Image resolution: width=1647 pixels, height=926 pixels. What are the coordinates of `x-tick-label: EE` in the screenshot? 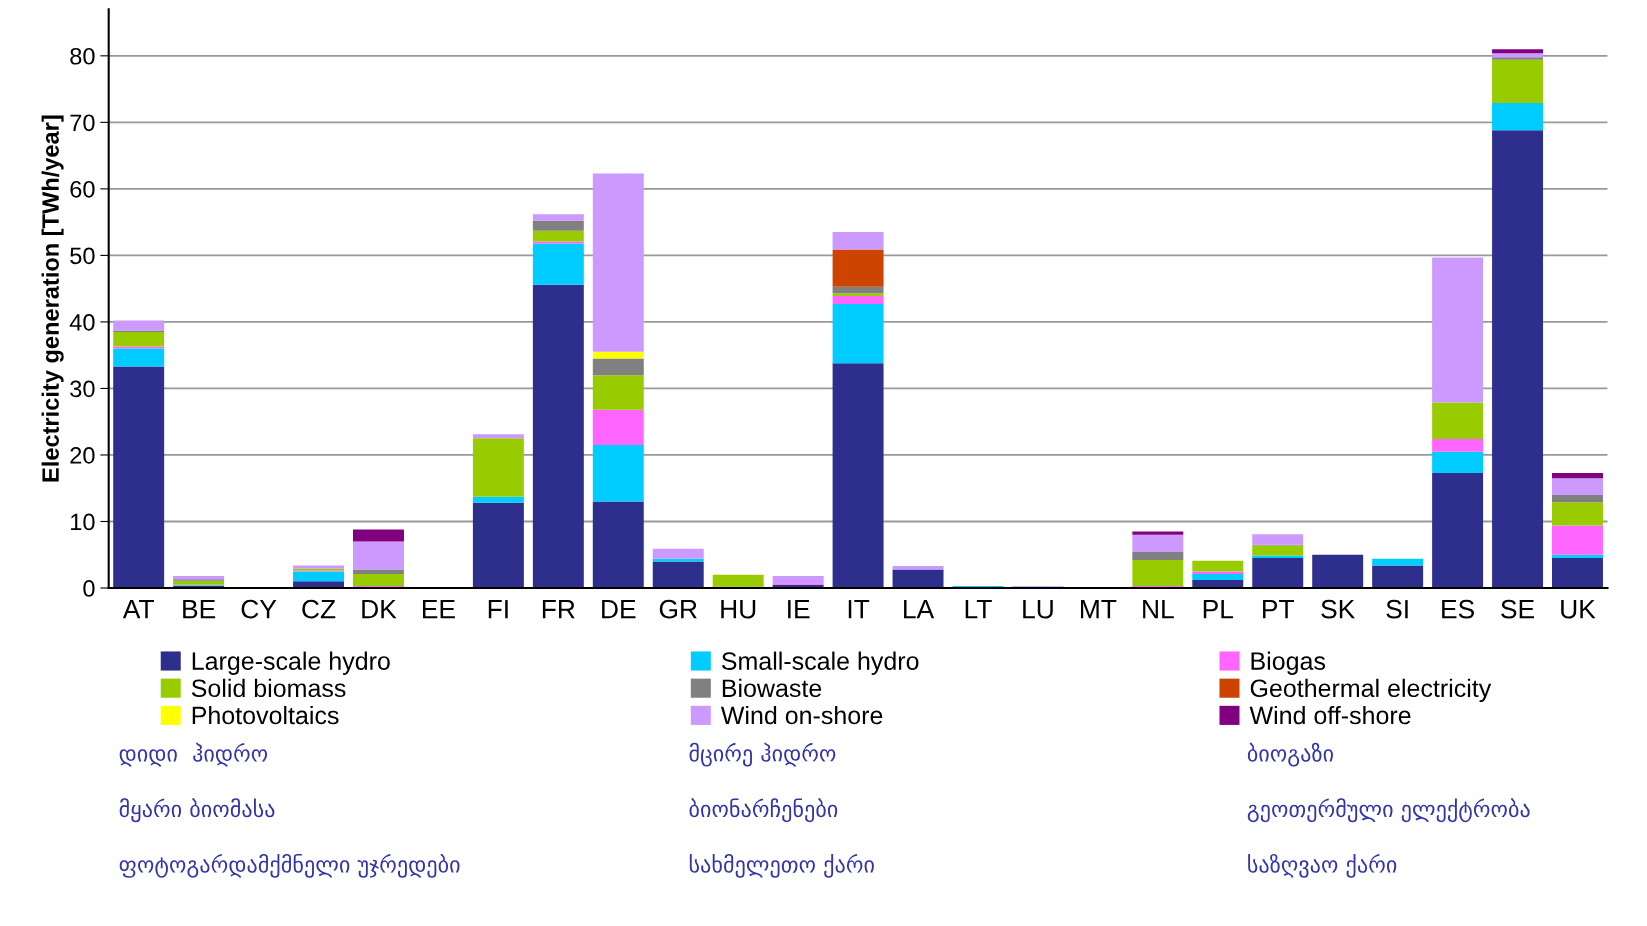 It's located at (438, 609).